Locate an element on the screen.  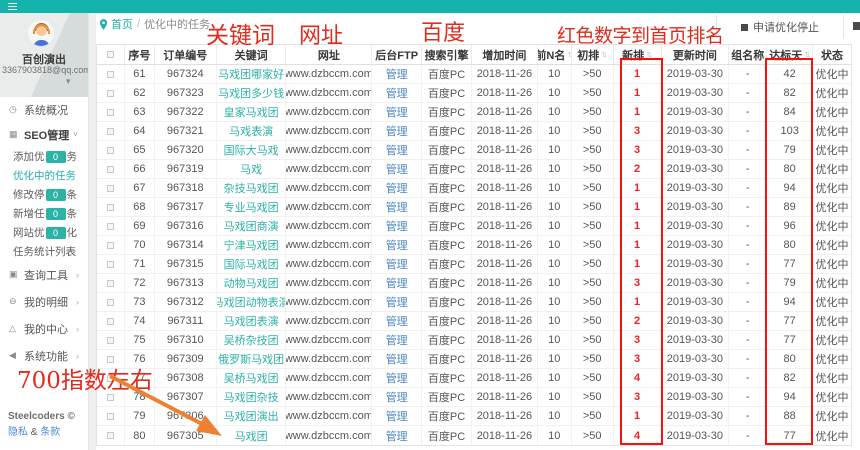
keyword-link: 马戏团表演 is located at coordinates (252, 321).